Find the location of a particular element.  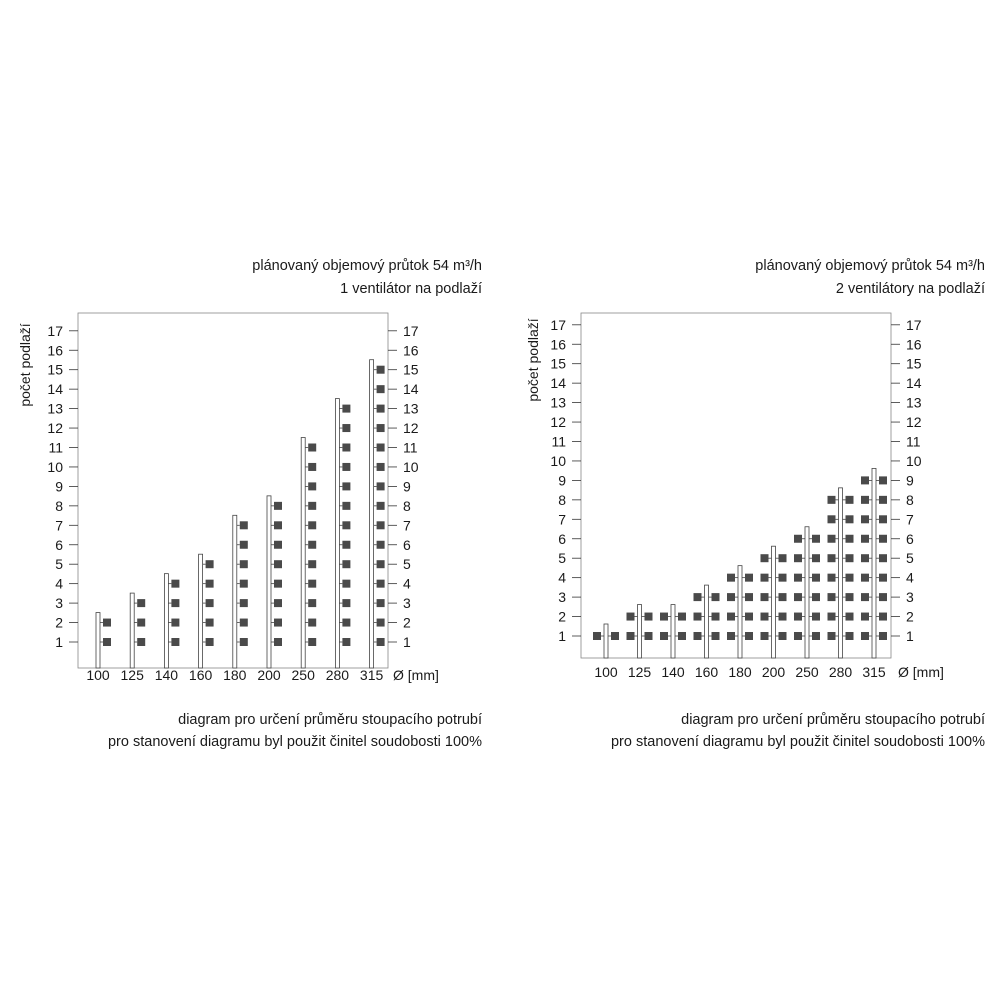

right-x-tick-label: 280 is located at coordinates (841, 672).